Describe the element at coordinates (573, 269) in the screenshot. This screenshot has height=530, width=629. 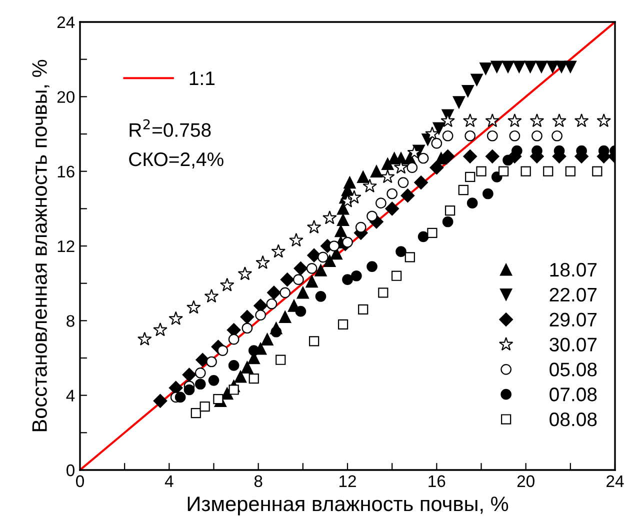
I see `legend-label: 18.07` at that location.